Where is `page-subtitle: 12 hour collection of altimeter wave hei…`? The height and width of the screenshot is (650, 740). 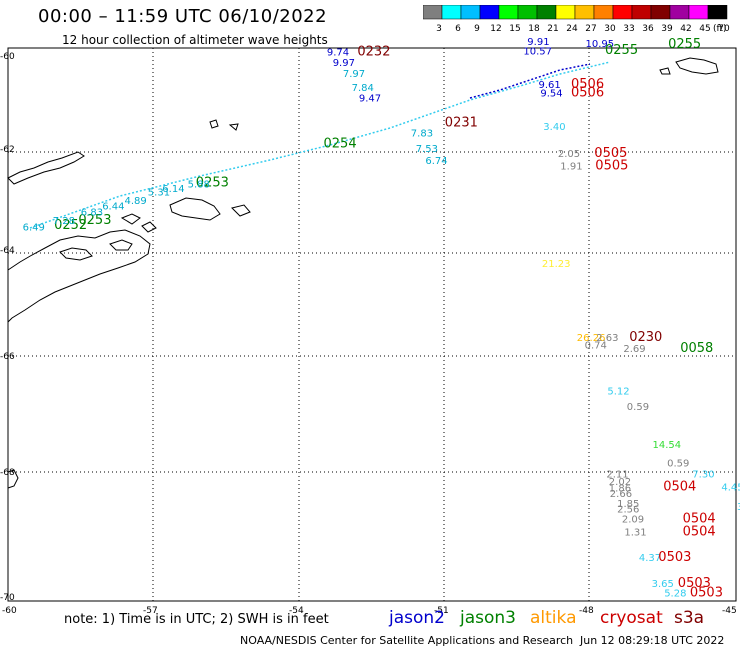 page-subtitle: 12 hour collection of altimeter wave hei… is located at coordinates (195, 40).